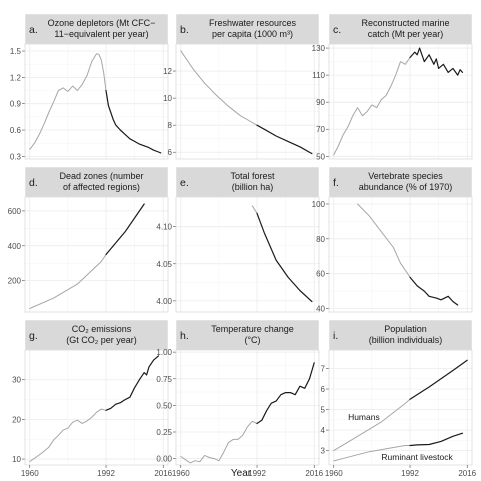  I want to click on y-tick-label: 50, so click(320, 156).